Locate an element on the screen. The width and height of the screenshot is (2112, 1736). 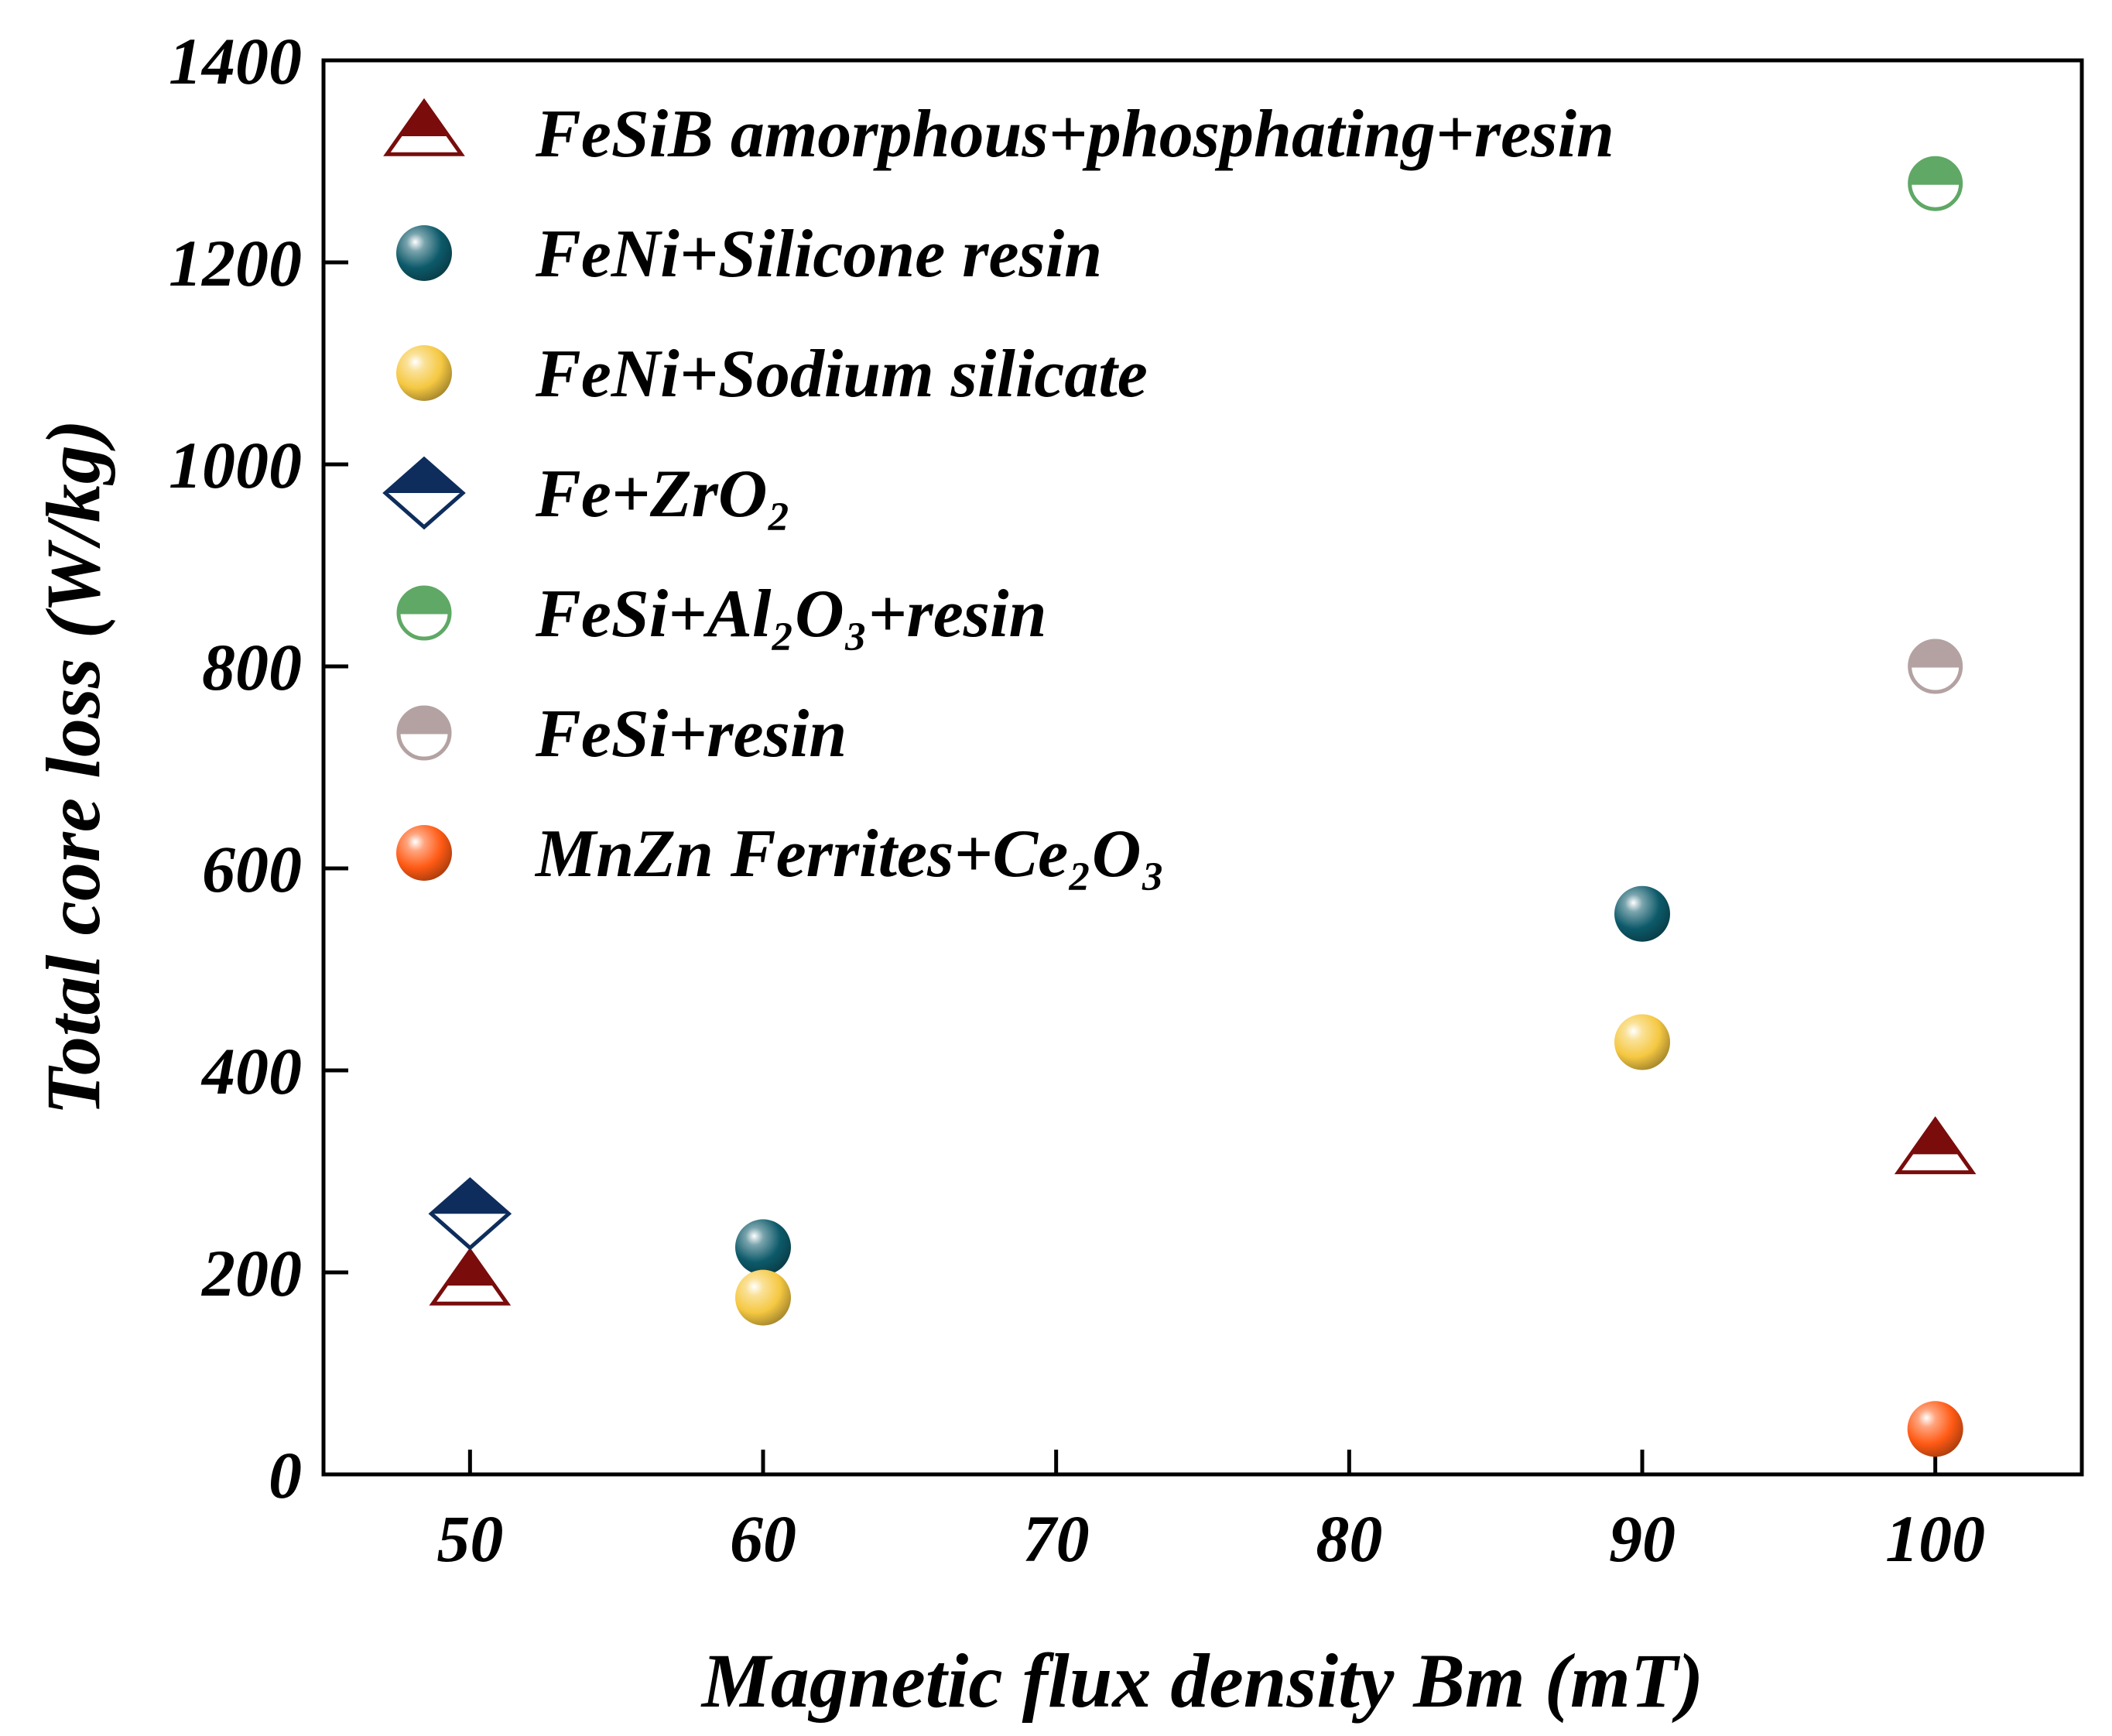
y-tick-label: 1200 is located at coordinates (235, 263).